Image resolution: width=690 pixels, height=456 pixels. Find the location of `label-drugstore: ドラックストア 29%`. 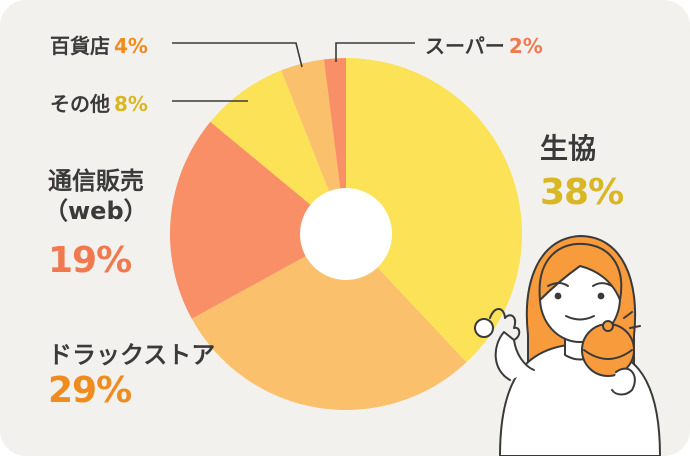

label-drugstore: ドラックストア 29% is located at coordinates (131, 376).